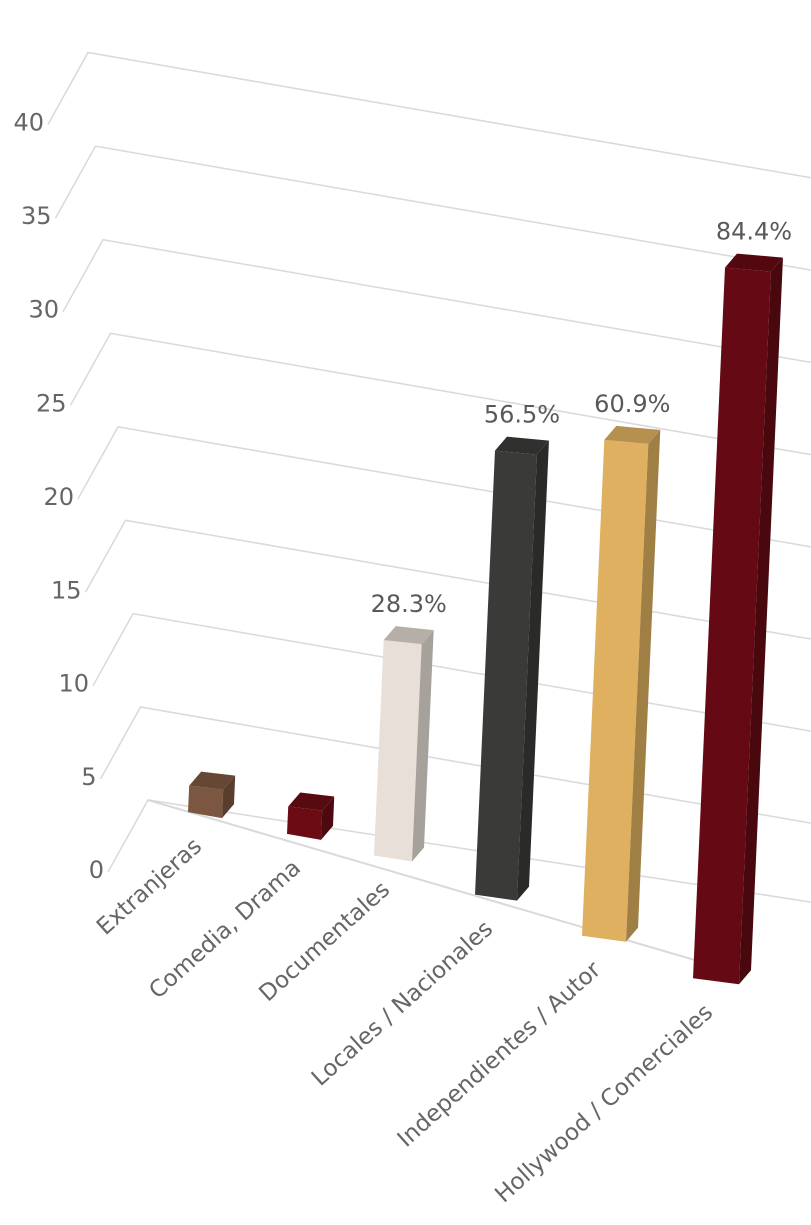  I want to click on y-tick-label-25: 25, so click(51, 403).